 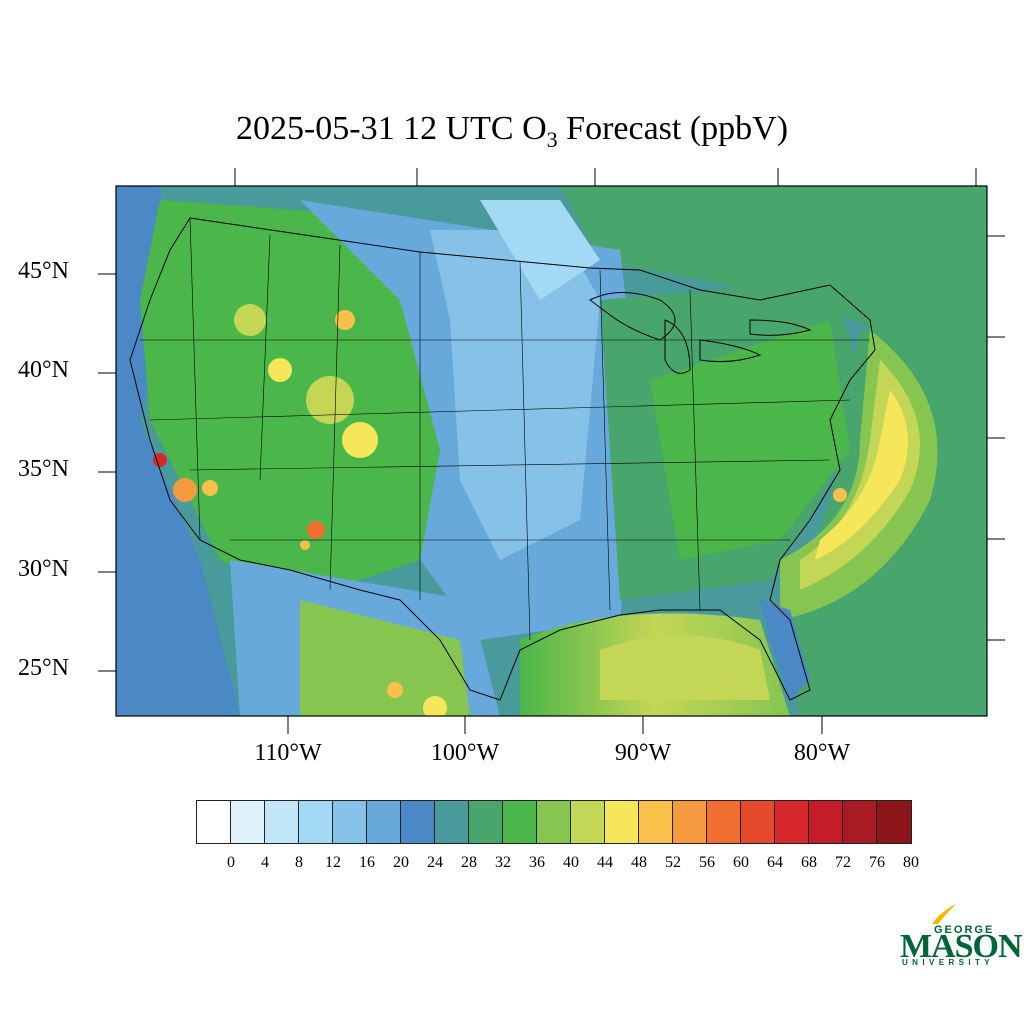 What do you see at coordinates (775, 862) in the screenshot?
I see `colorbar-label: 64` at bounding box center [775, 862].